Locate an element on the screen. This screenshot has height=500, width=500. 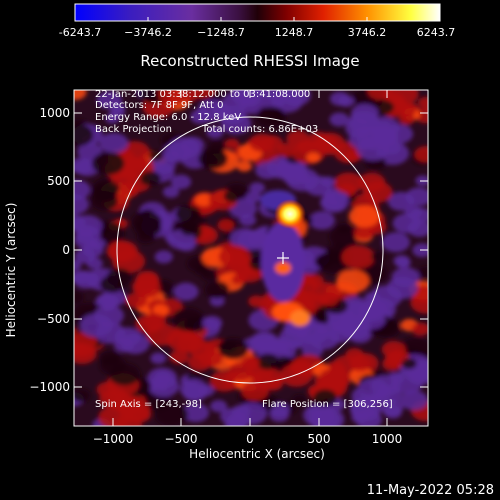
info-time: 22-Jan-2013 03:38:12.000 to 03:41:08.000 is located at coordinates (203, 94).